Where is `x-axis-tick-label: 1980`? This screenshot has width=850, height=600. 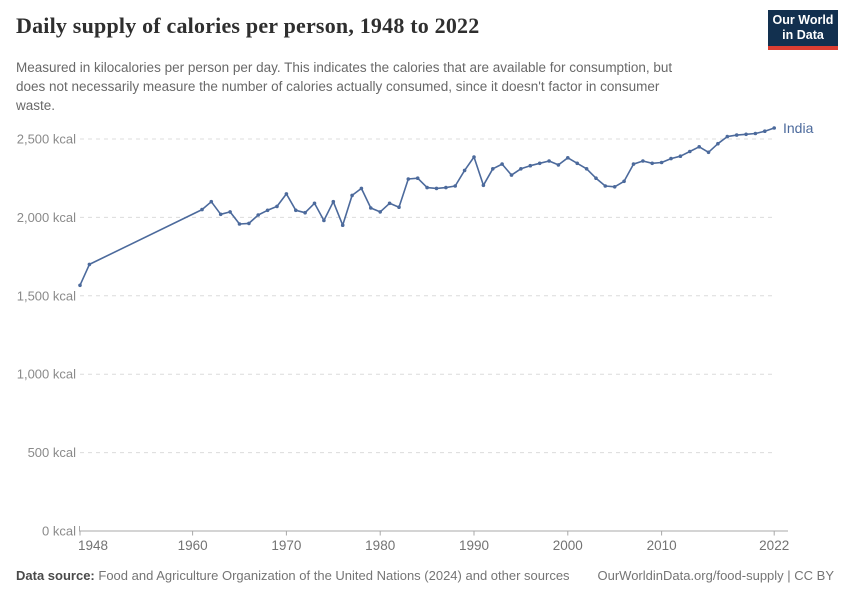
x-axis-tick-label: 1980 is located at coordinates (380, 545).